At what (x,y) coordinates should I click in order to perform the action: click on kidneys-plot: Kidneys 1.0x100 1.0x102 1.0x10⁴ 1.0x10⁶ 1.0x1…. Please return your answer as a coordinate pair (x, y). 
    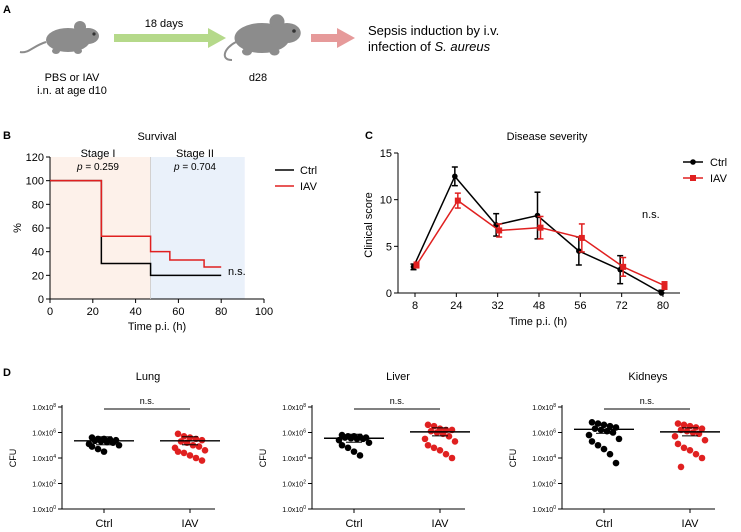
    Looking at the image, I should click on (614, 450).